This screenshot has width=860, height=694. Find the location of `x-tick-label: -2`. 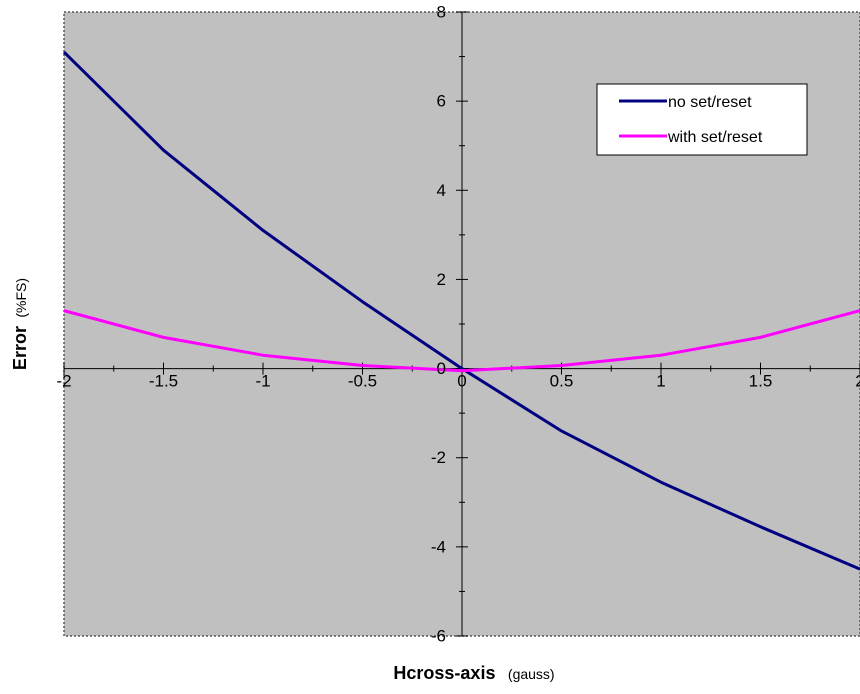

x-tick-label: -2 is located at coordinates (63, 381).